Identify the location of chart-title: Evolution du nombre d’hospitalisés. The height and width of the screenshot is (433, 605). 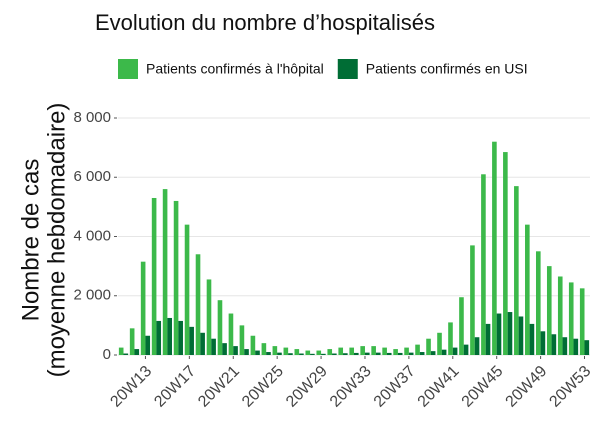
(265, 22).